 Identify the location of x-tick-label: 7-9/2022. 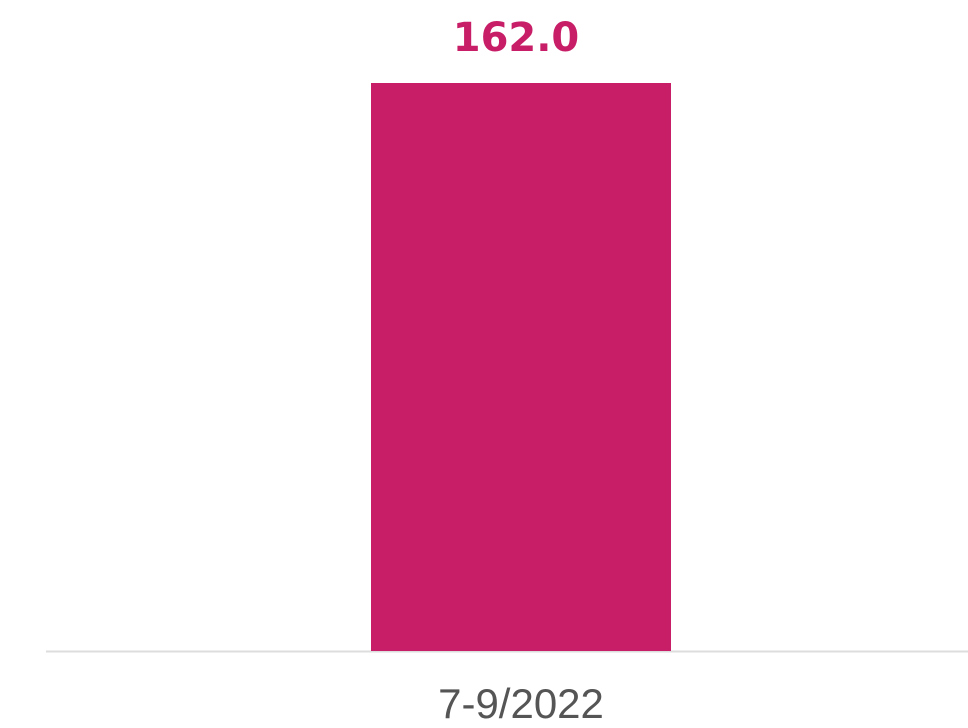
(521, 703).